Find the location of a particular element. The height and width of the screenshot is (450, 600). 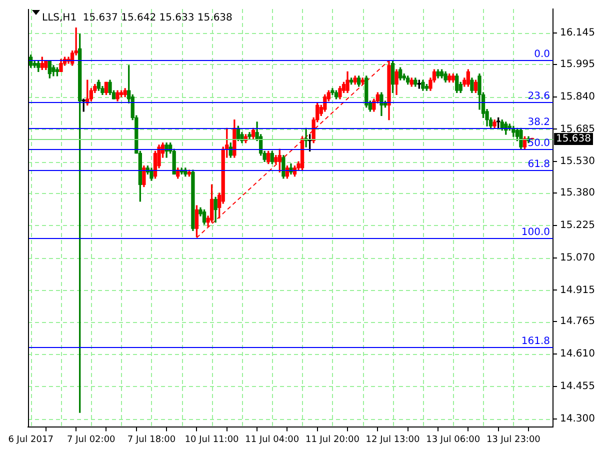

annotation: 0.0 is located at coordinates (542, 54).